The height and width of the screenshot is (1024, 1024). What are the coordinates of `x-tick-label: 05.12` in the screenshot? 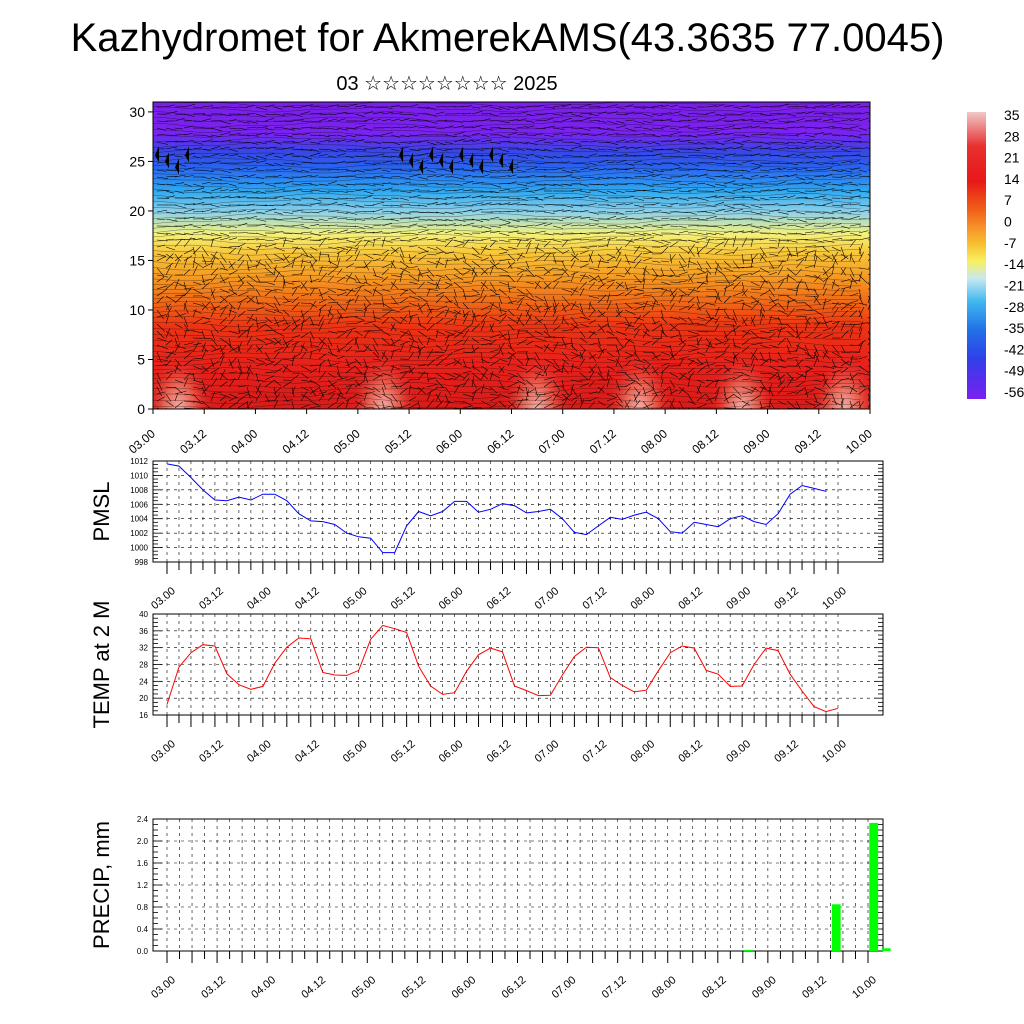 It's located at (403, 598).